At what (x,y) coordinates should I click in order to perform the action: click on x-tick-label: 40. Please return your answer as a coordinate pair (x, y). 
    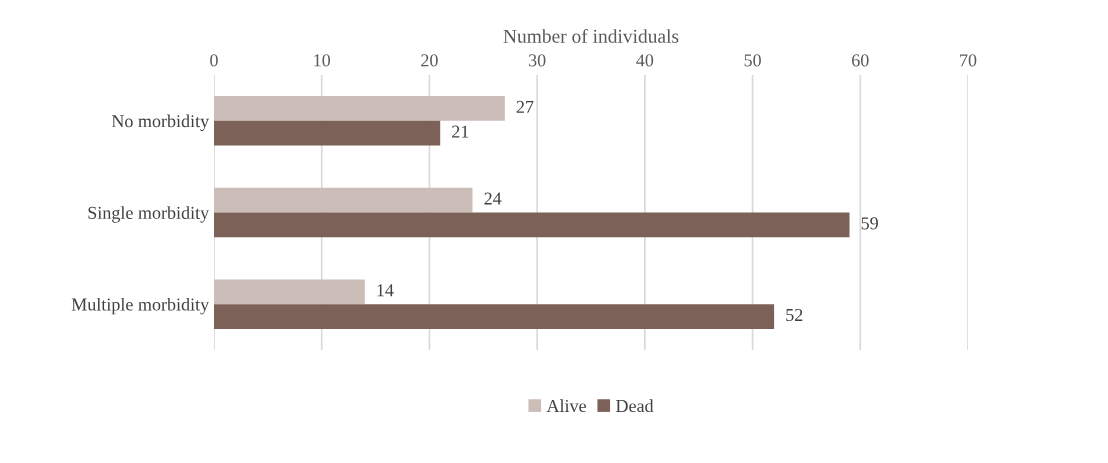
    Looking at the image, I should click on (645, 60).